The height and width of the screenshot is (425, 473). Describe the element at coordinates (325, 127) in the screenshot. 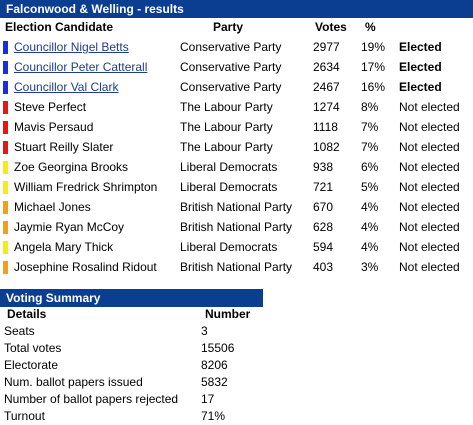

I see `candidate-votes: 1118` at that location.